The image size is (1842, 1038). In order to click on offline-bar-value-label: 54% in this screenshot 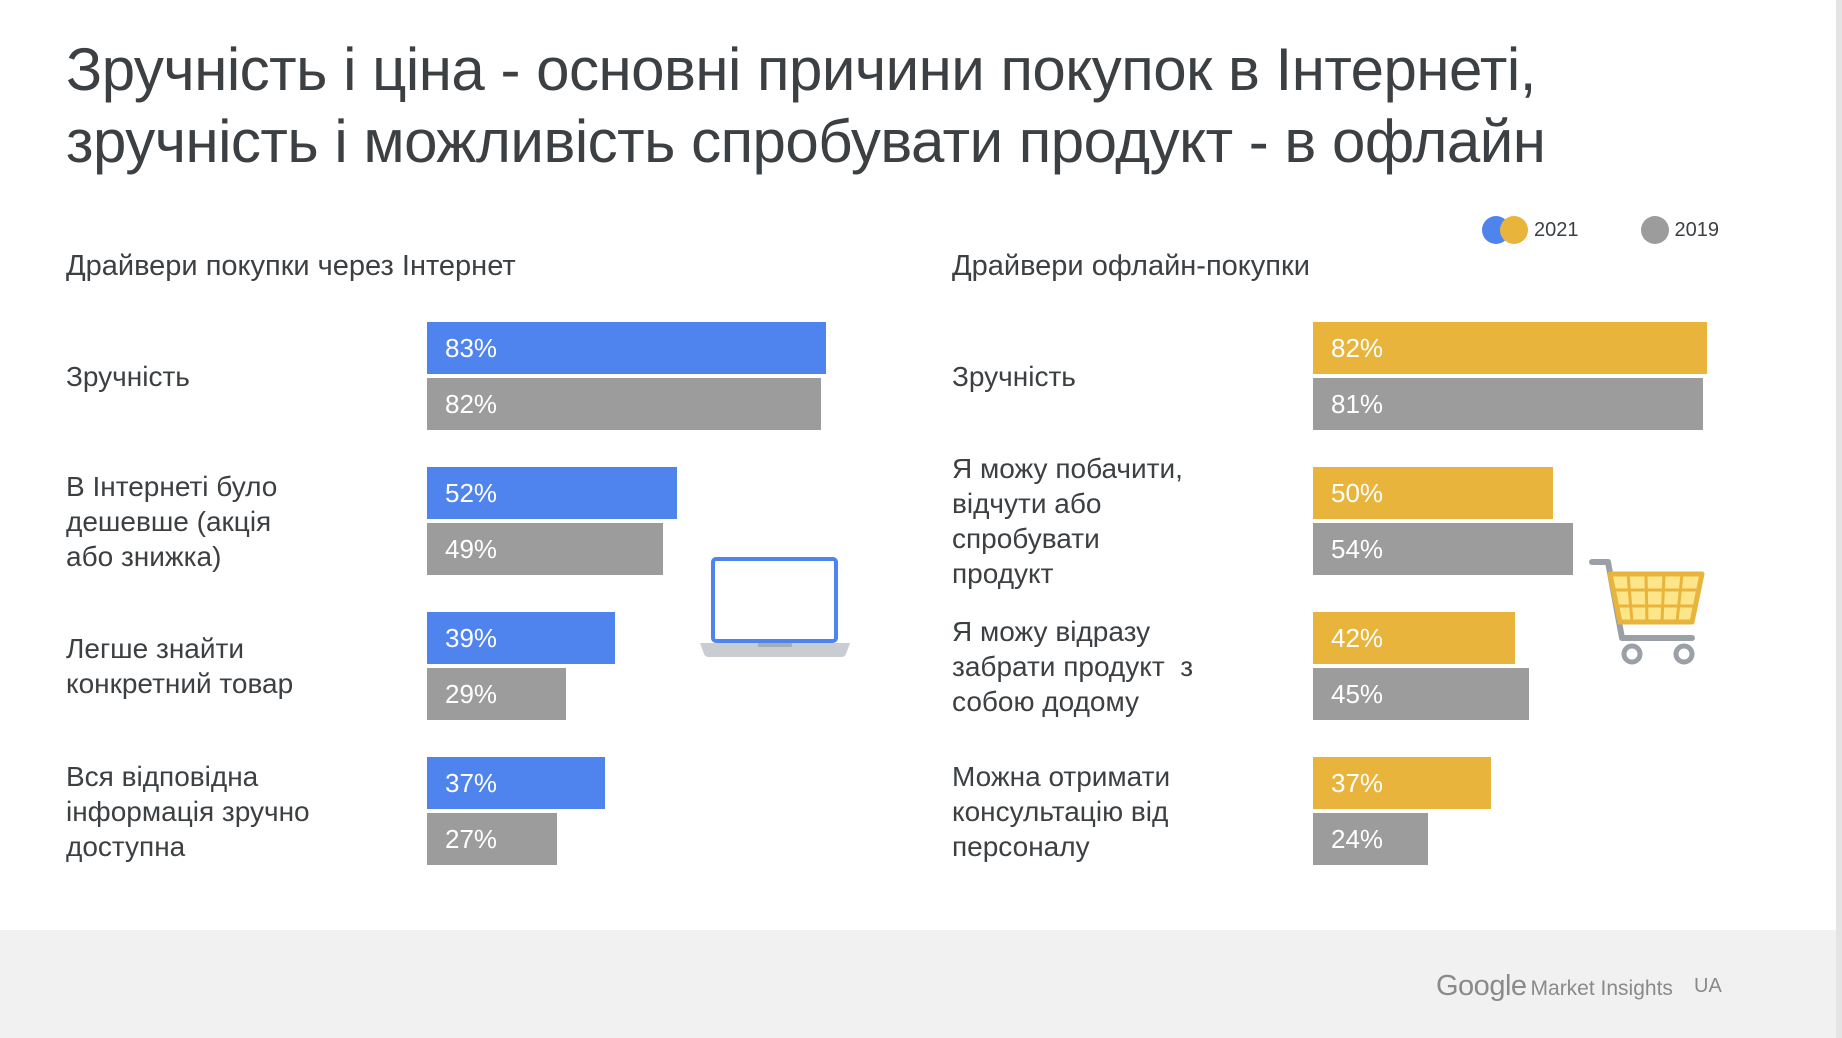, I will do `click(1357, 549)`.